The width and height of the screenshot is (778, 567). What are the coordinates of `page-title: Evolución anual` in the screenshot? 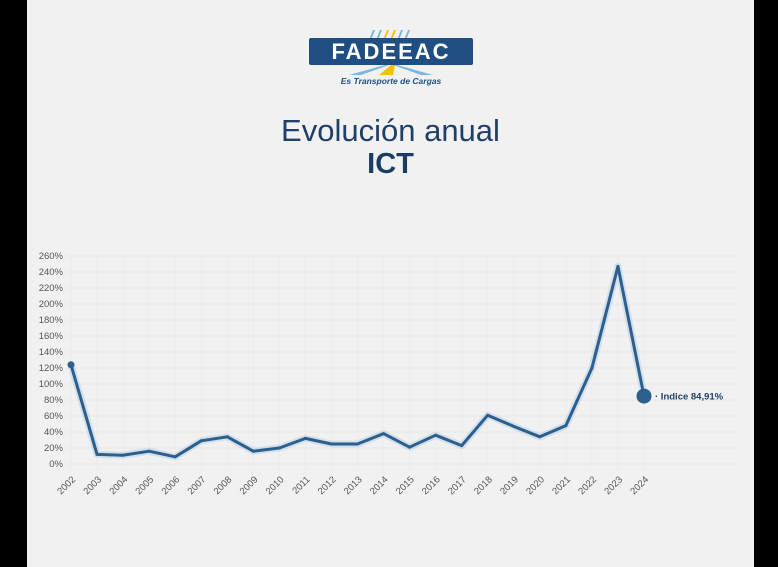 It's located at (390, 130).